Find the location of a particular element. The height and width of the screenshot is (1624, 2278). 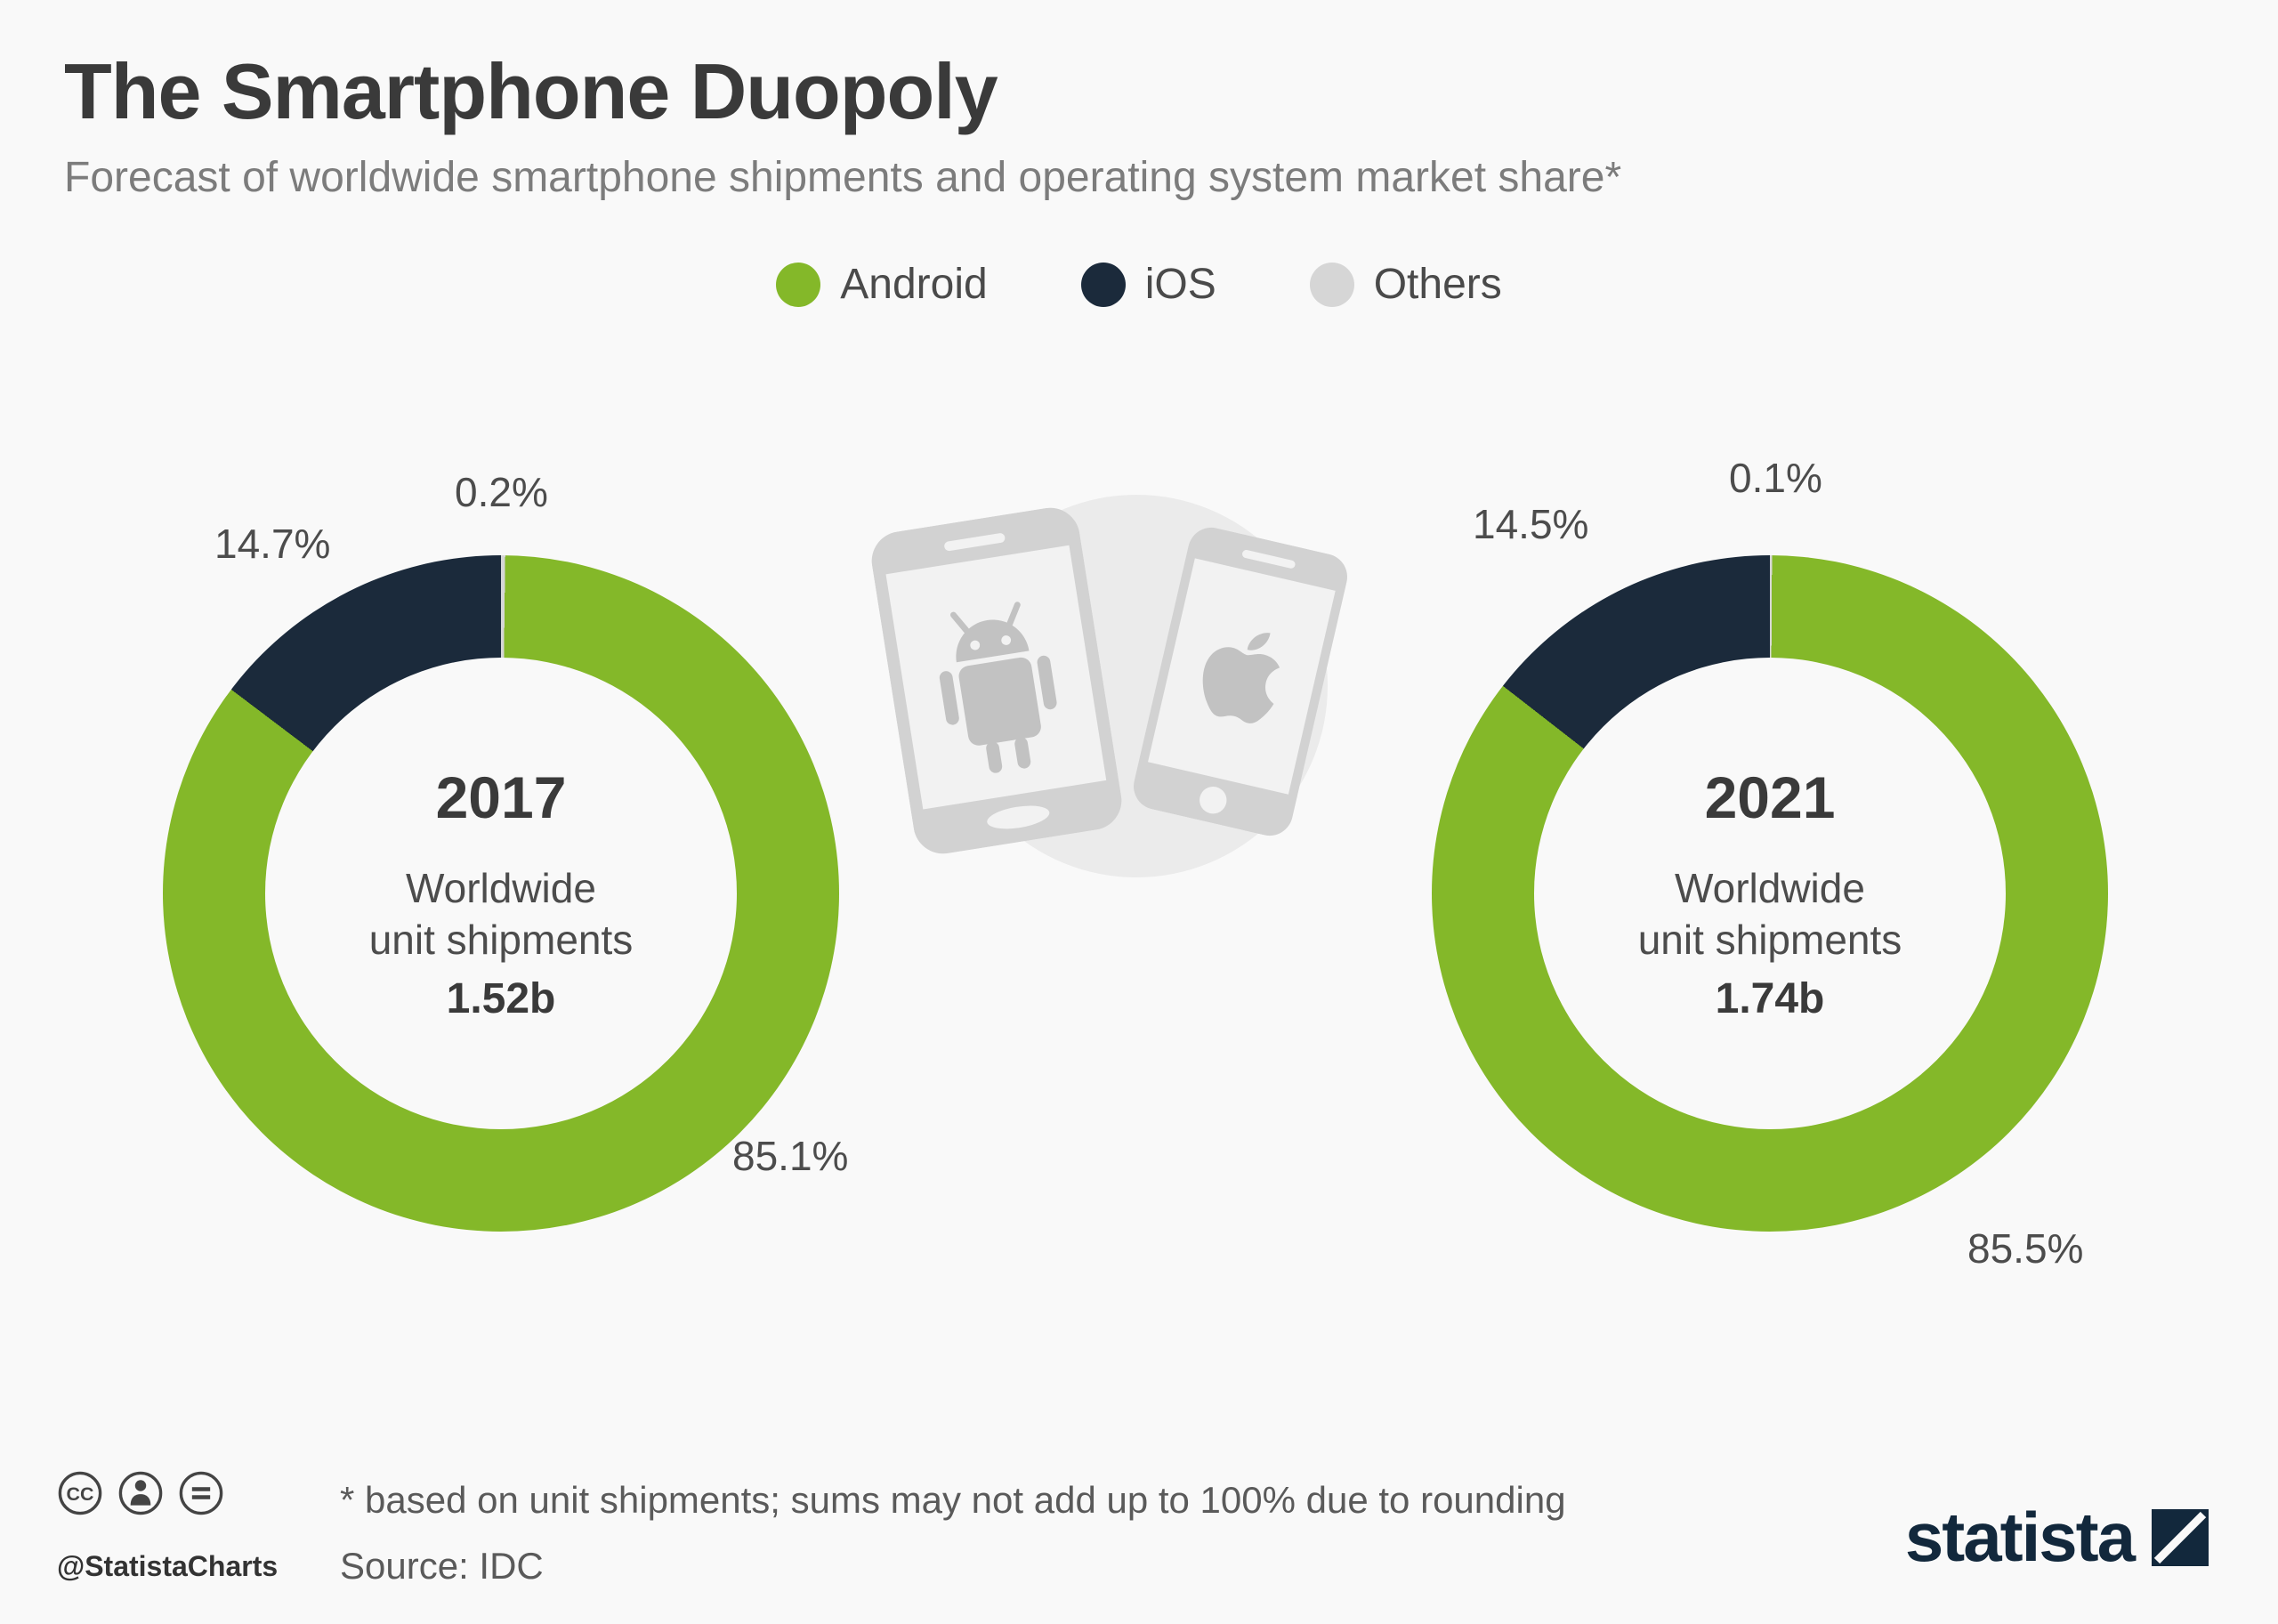

legend-item-ios: iOS is located at coordinates (1148, 284).